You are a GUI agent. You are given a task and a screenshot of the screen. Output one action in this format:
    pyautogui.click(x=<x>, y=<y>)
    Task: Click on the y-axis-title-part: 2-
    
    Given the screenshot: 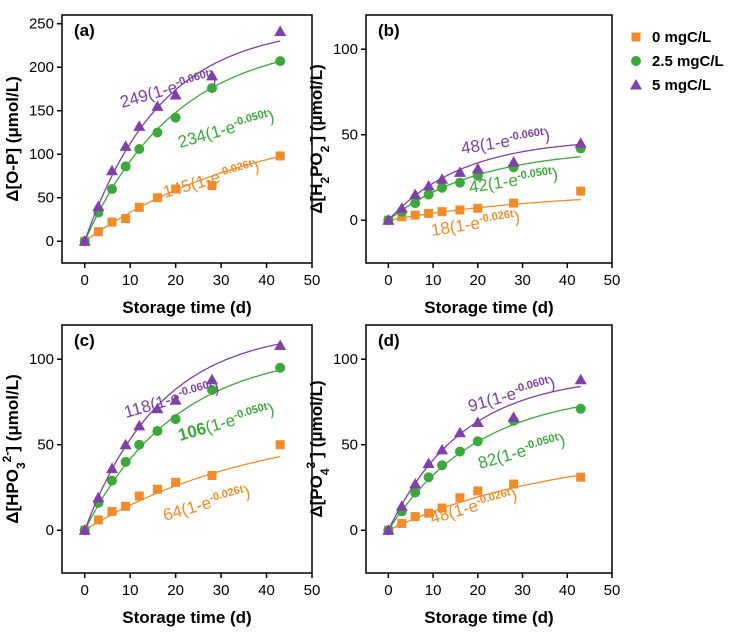 What is the action you would take?
    pyautogui.click(x=7, y=457)
    